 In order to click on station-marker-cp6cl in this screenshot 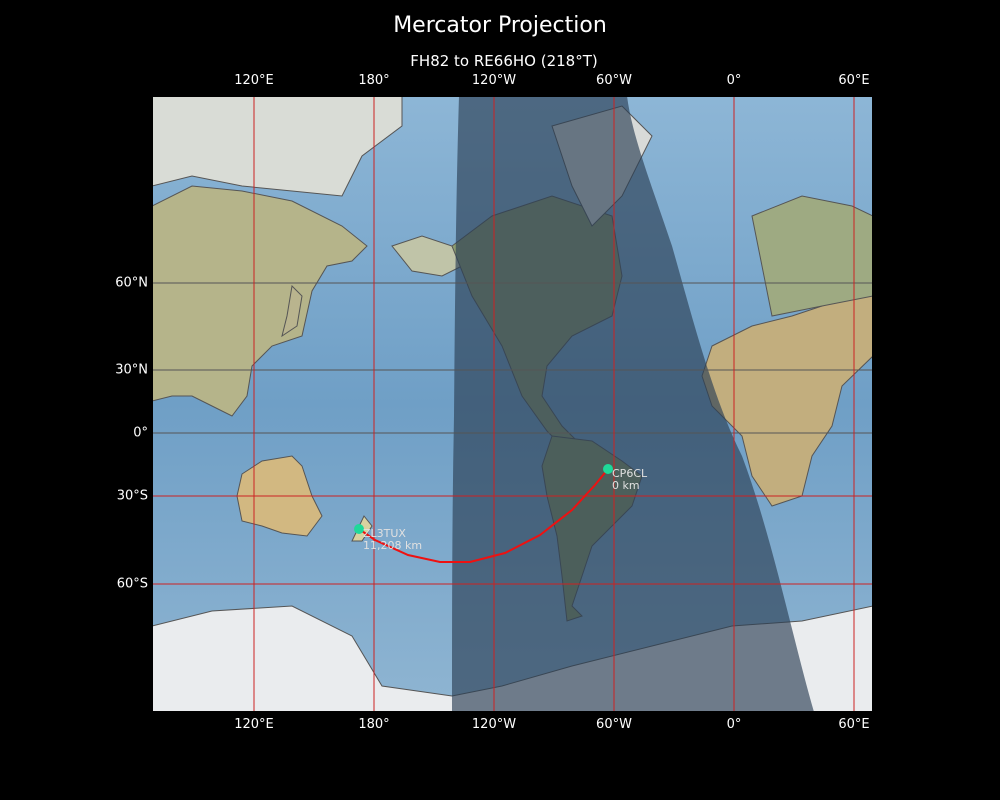, I will do `click(608, 469)`.